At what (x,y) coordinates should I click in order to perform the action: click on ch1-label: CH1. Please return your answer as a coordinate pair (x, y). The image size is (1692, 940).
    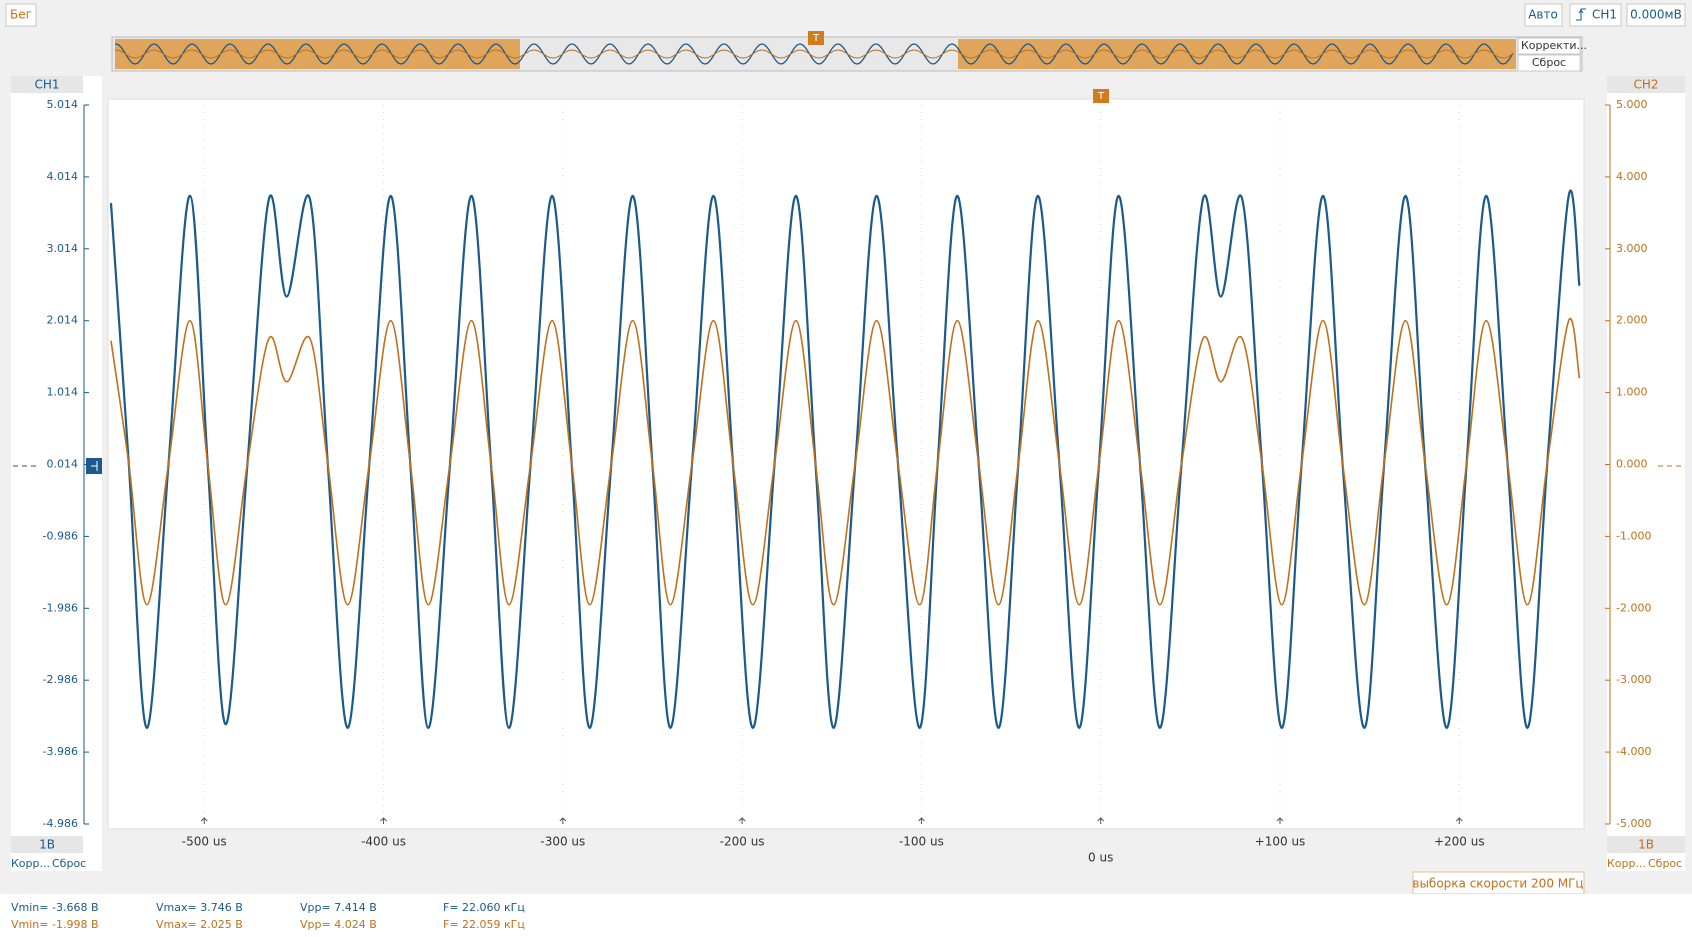
    Looking at the image, I should click on (46, 85).